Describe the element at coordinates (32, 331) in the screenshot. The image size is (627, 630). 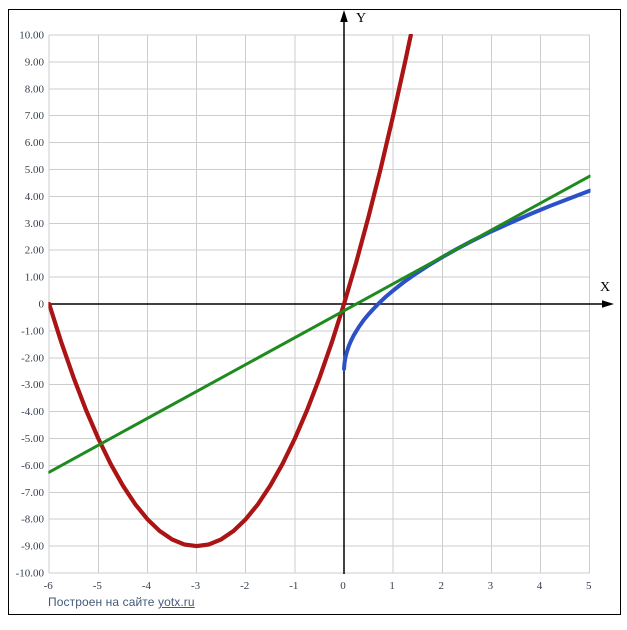
I see `y-tick-label: -1.00` at that location.